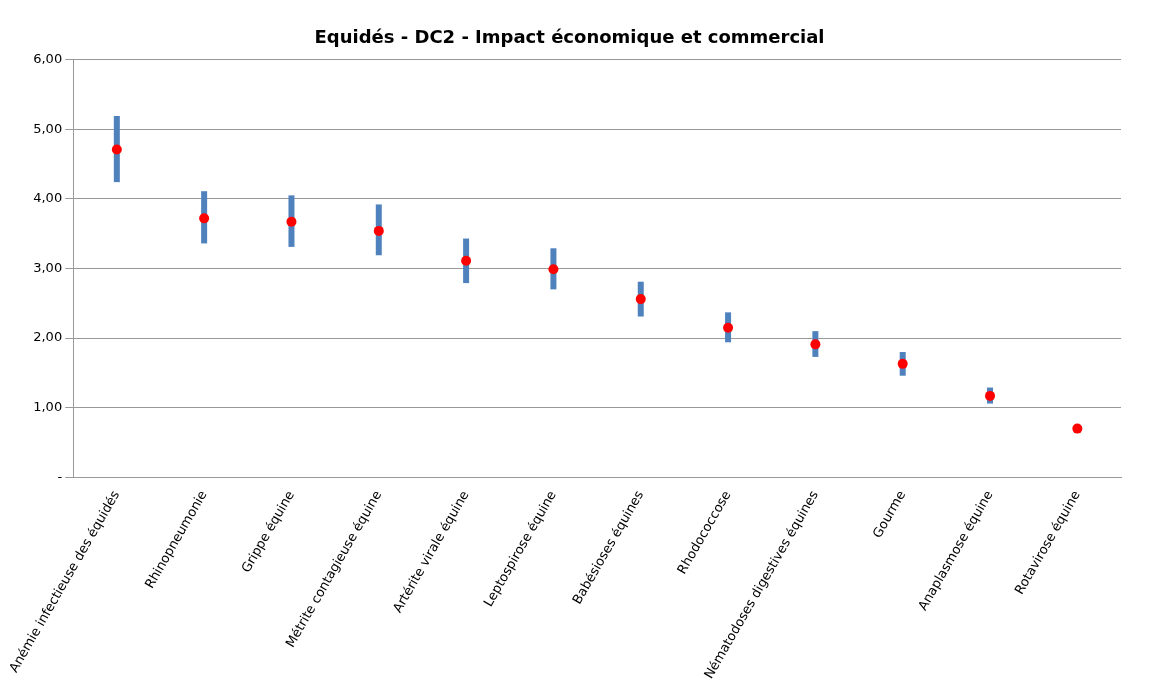 The image size is (1149, 693). Describe the element at coordinates (569, 37) in the screenshot. I see `chart-title: Equidés - DC2 - Impact économique et commercial` at that location.